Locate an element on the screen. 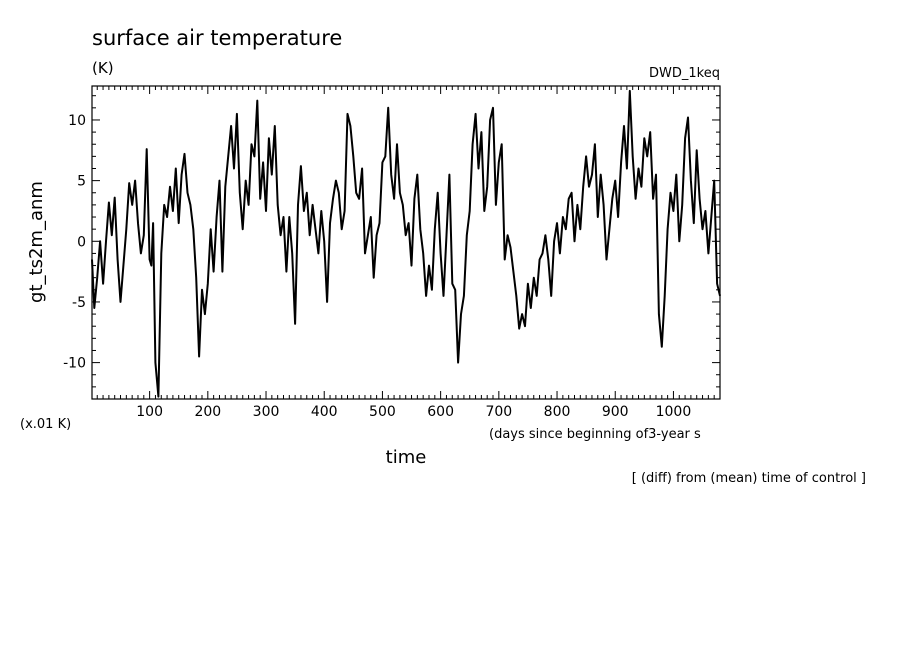  x-axis-units: (days since beginning of3-year s is located at coordinates (595, 434).